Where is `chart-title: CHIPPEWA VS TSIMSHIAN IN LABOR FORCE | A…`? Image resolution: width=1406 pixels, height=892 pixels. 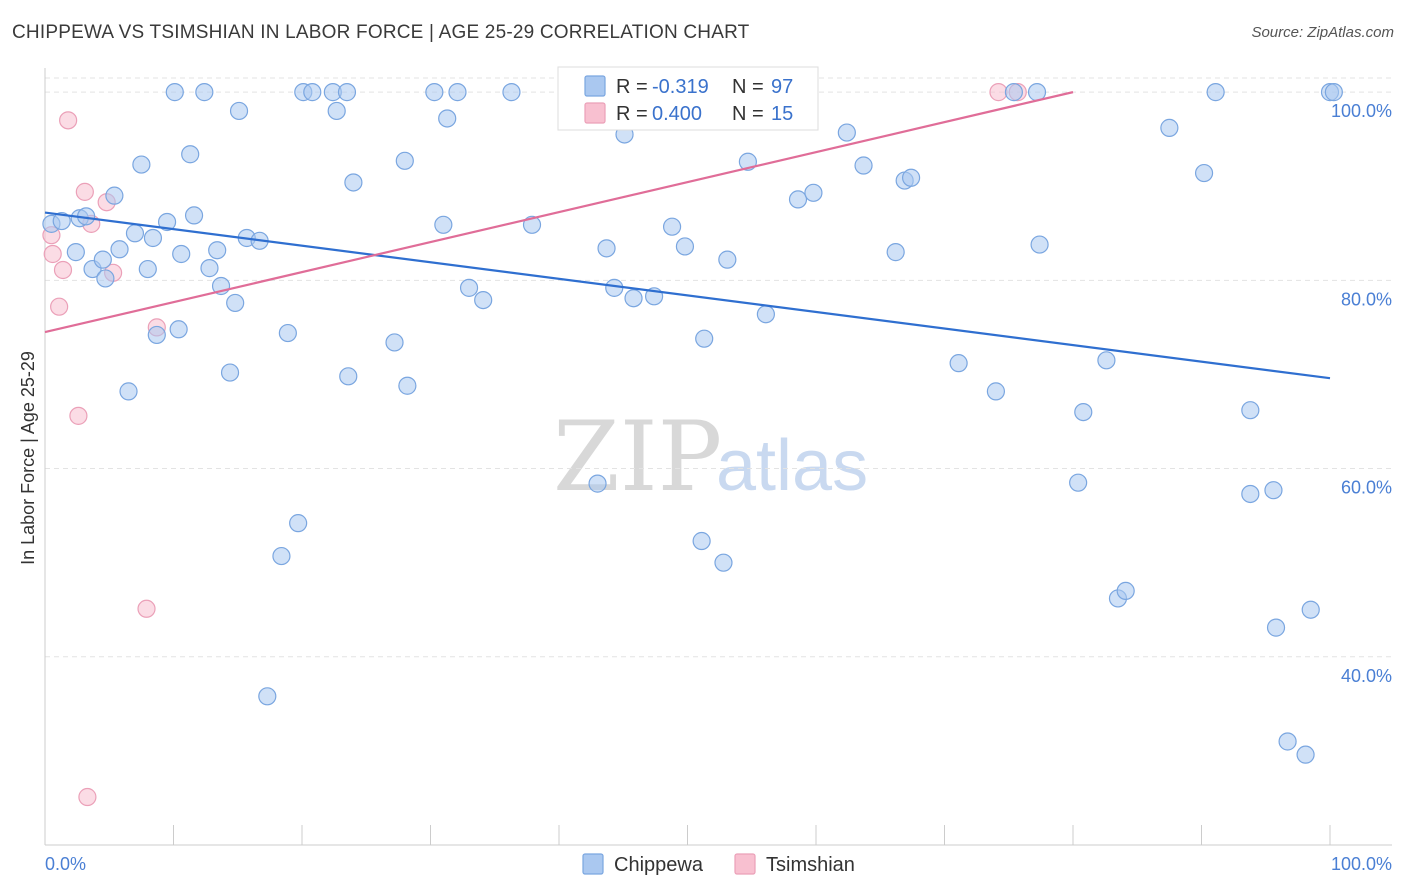 chart-title: CHIPPEWA VS TSIMSHIAN IN LABOR FORCE | A… is located at coordinates (381, 32).